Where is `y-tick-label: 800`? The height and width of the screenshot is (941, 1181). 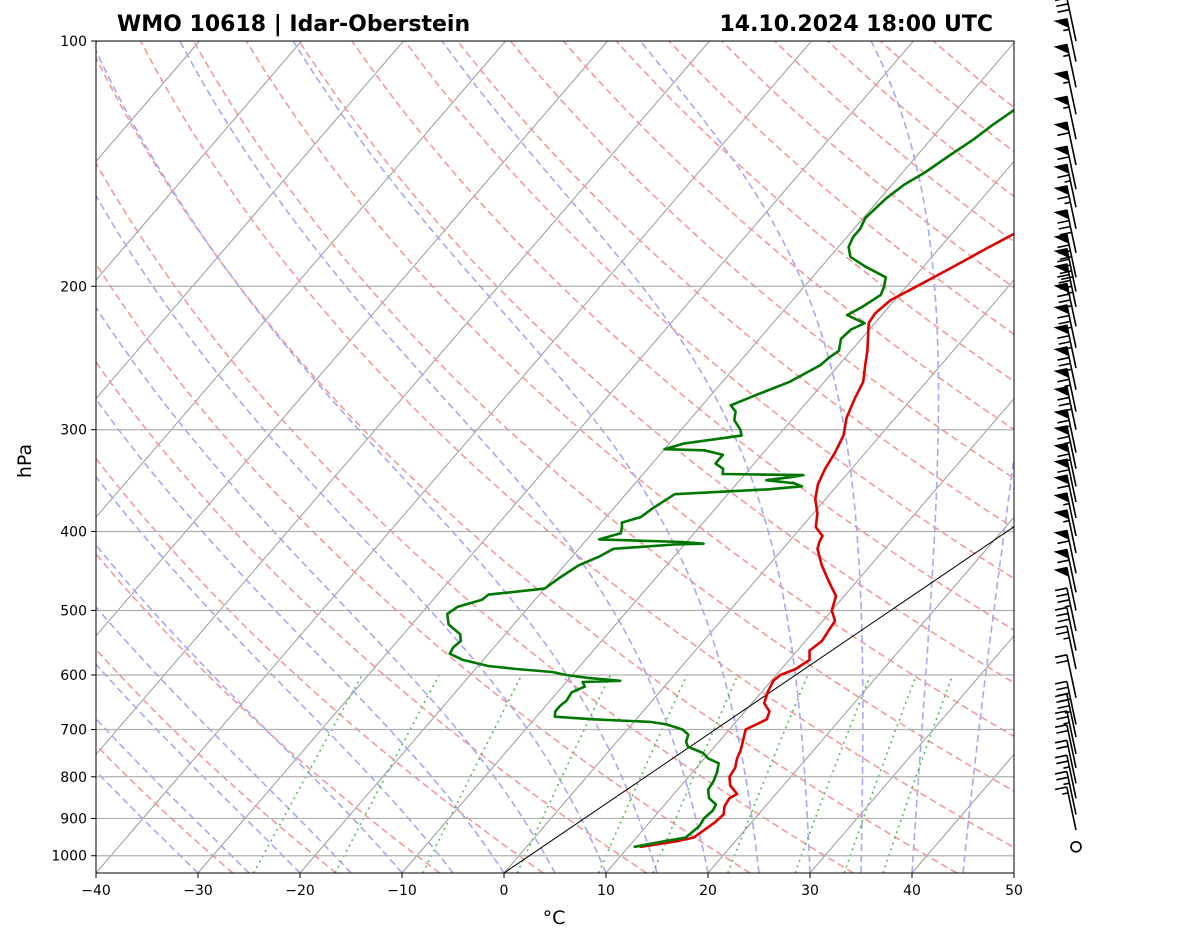 y-tick-label: 800 is located at coordinates (73, 778).